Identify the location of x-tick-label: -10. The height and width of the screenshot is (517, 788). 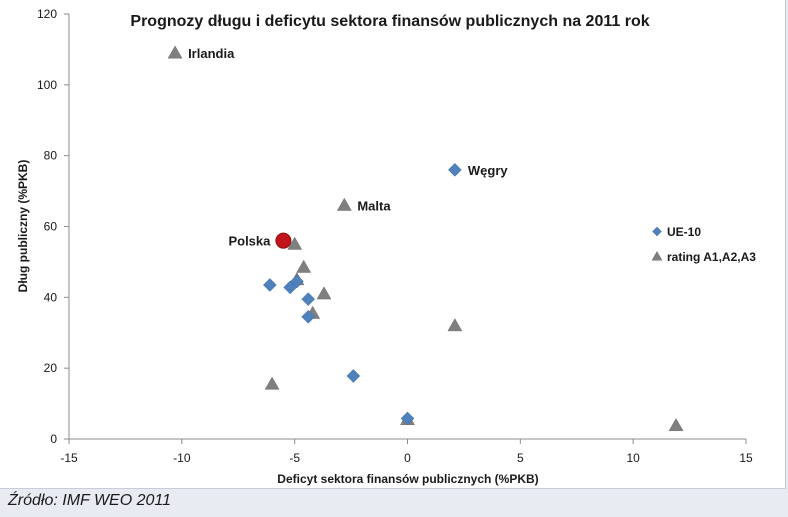
(182, 458).